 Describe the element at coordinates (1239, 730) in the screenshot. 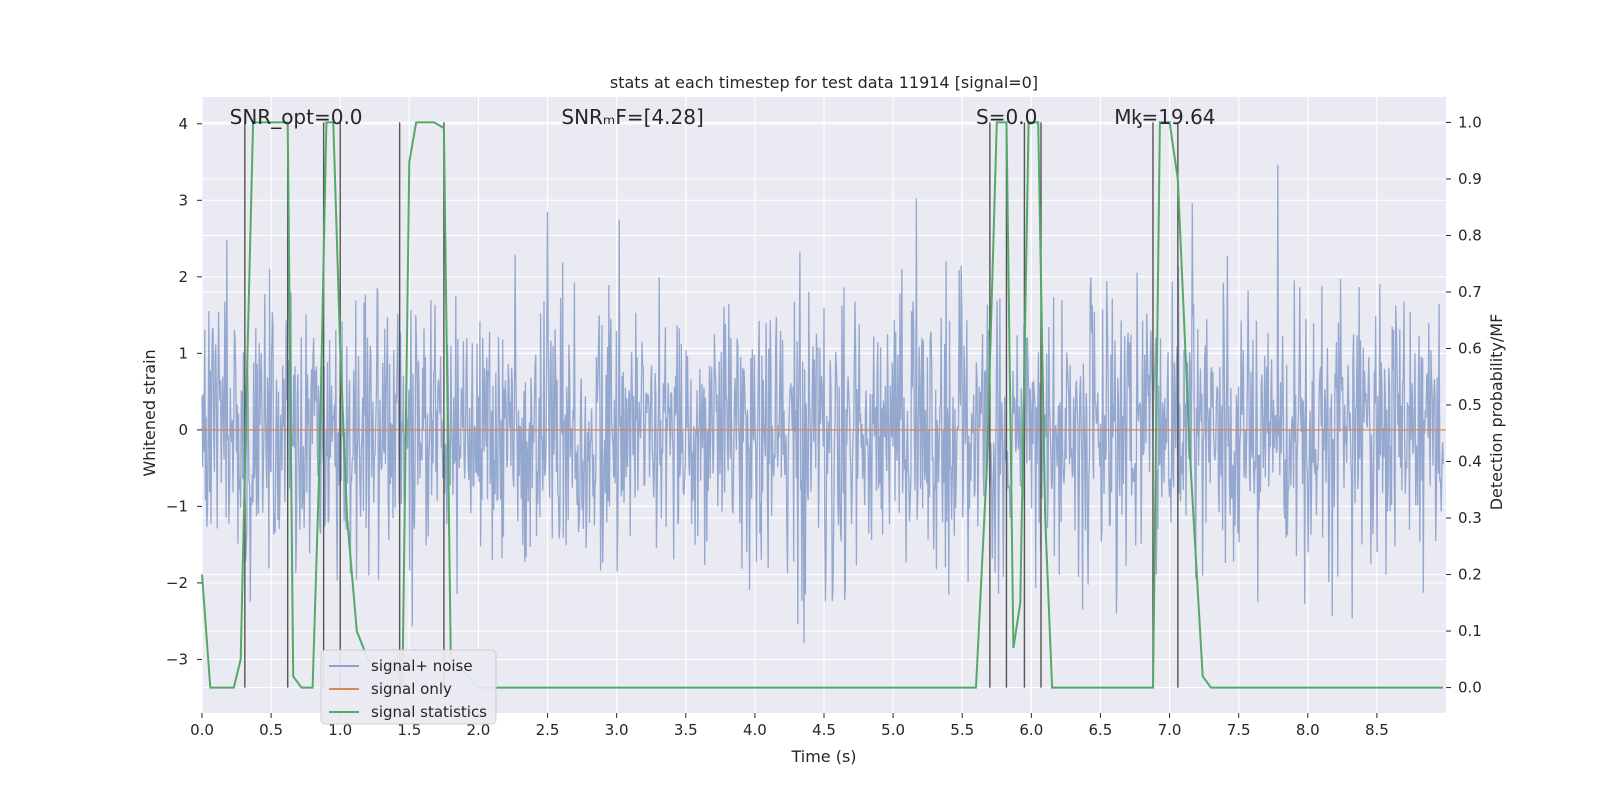

I see `x-tick-label: 7.5` at that location.